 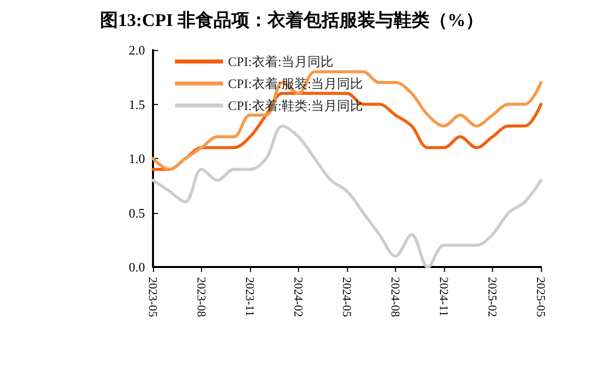 I want to click on x-tick-label: 2024-02, so click(x=299, y=297).